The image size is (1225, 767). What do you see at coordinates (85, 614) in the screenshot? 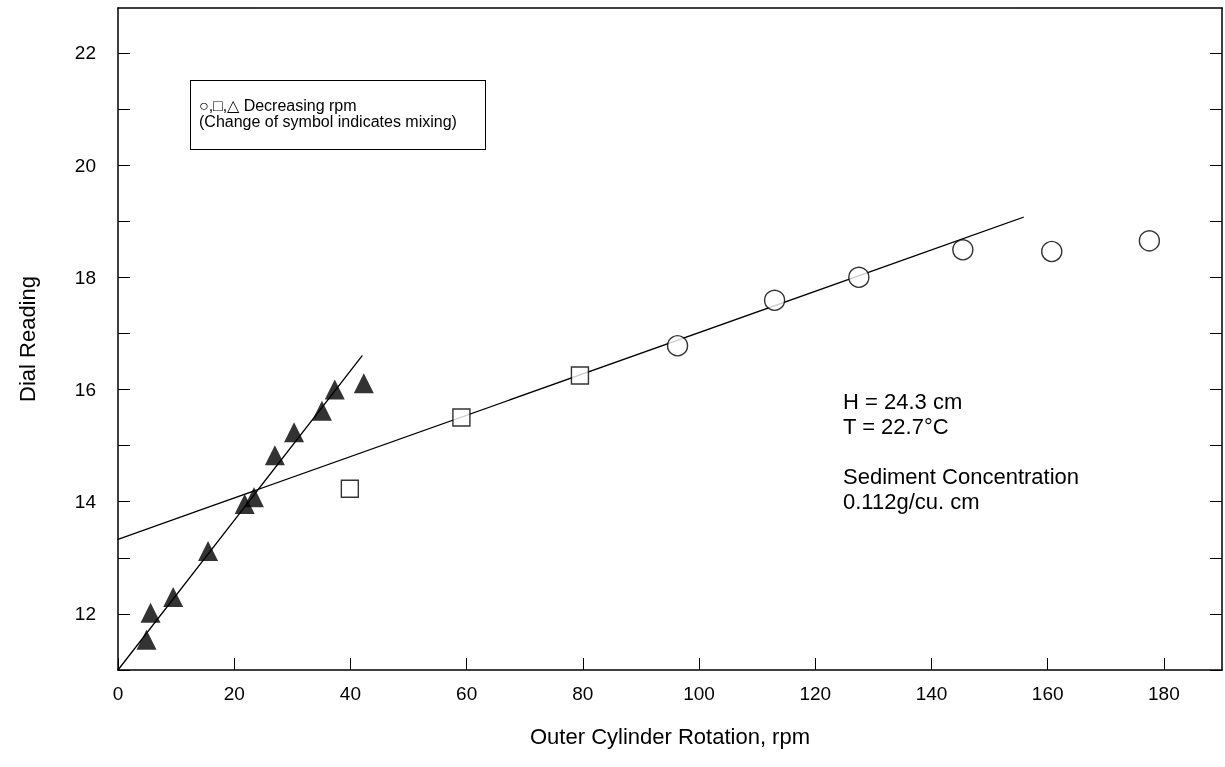
I see `y-tick-label: 12` at bounding box center [85, 614].